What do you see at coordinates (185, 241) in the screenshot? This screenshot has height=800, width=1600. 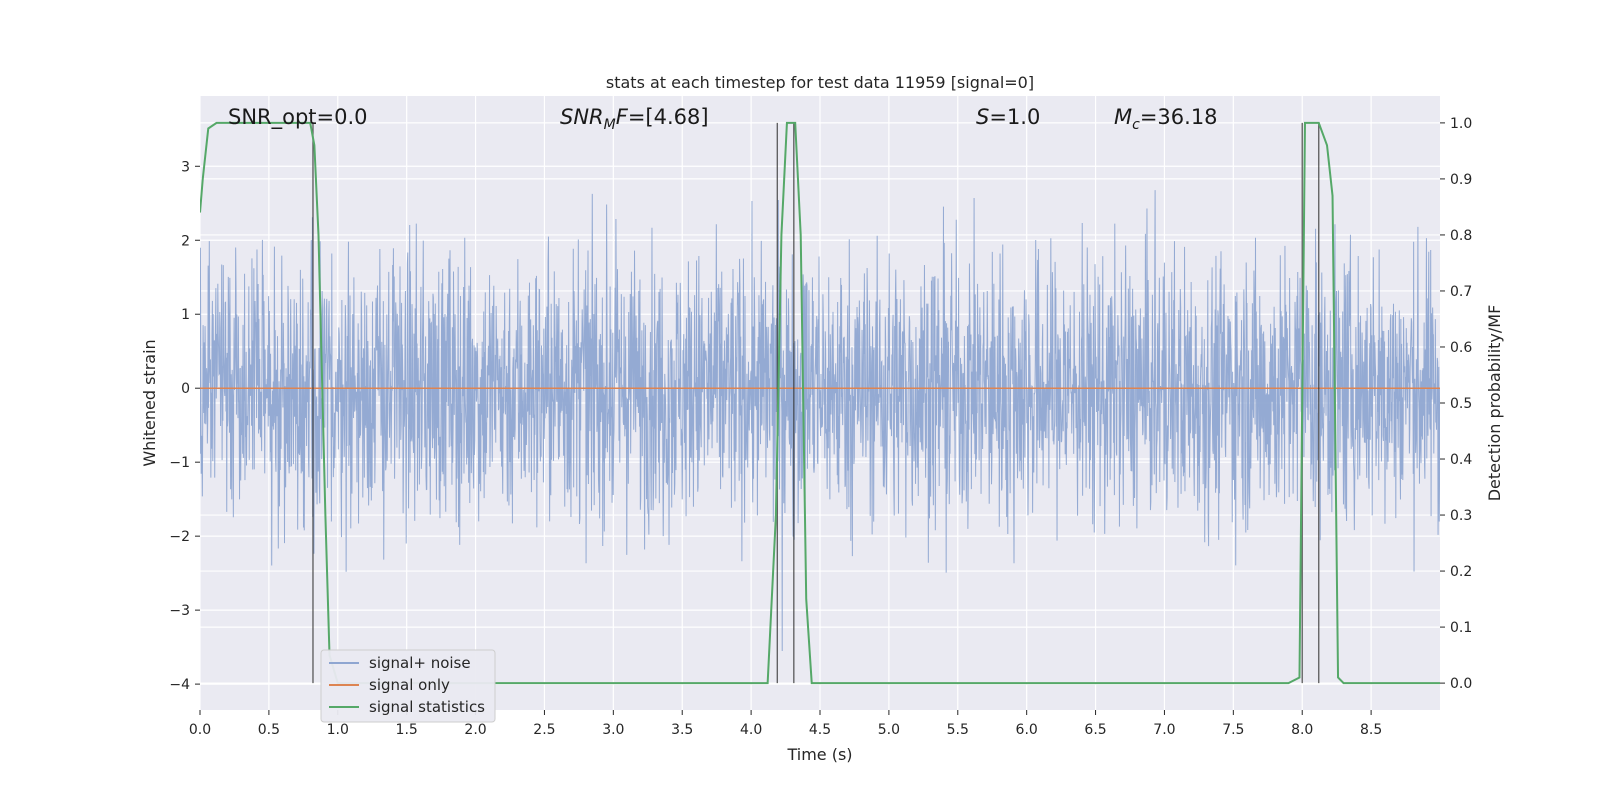 I see `y-tick-label: 2` at bounding box center [185, 241].